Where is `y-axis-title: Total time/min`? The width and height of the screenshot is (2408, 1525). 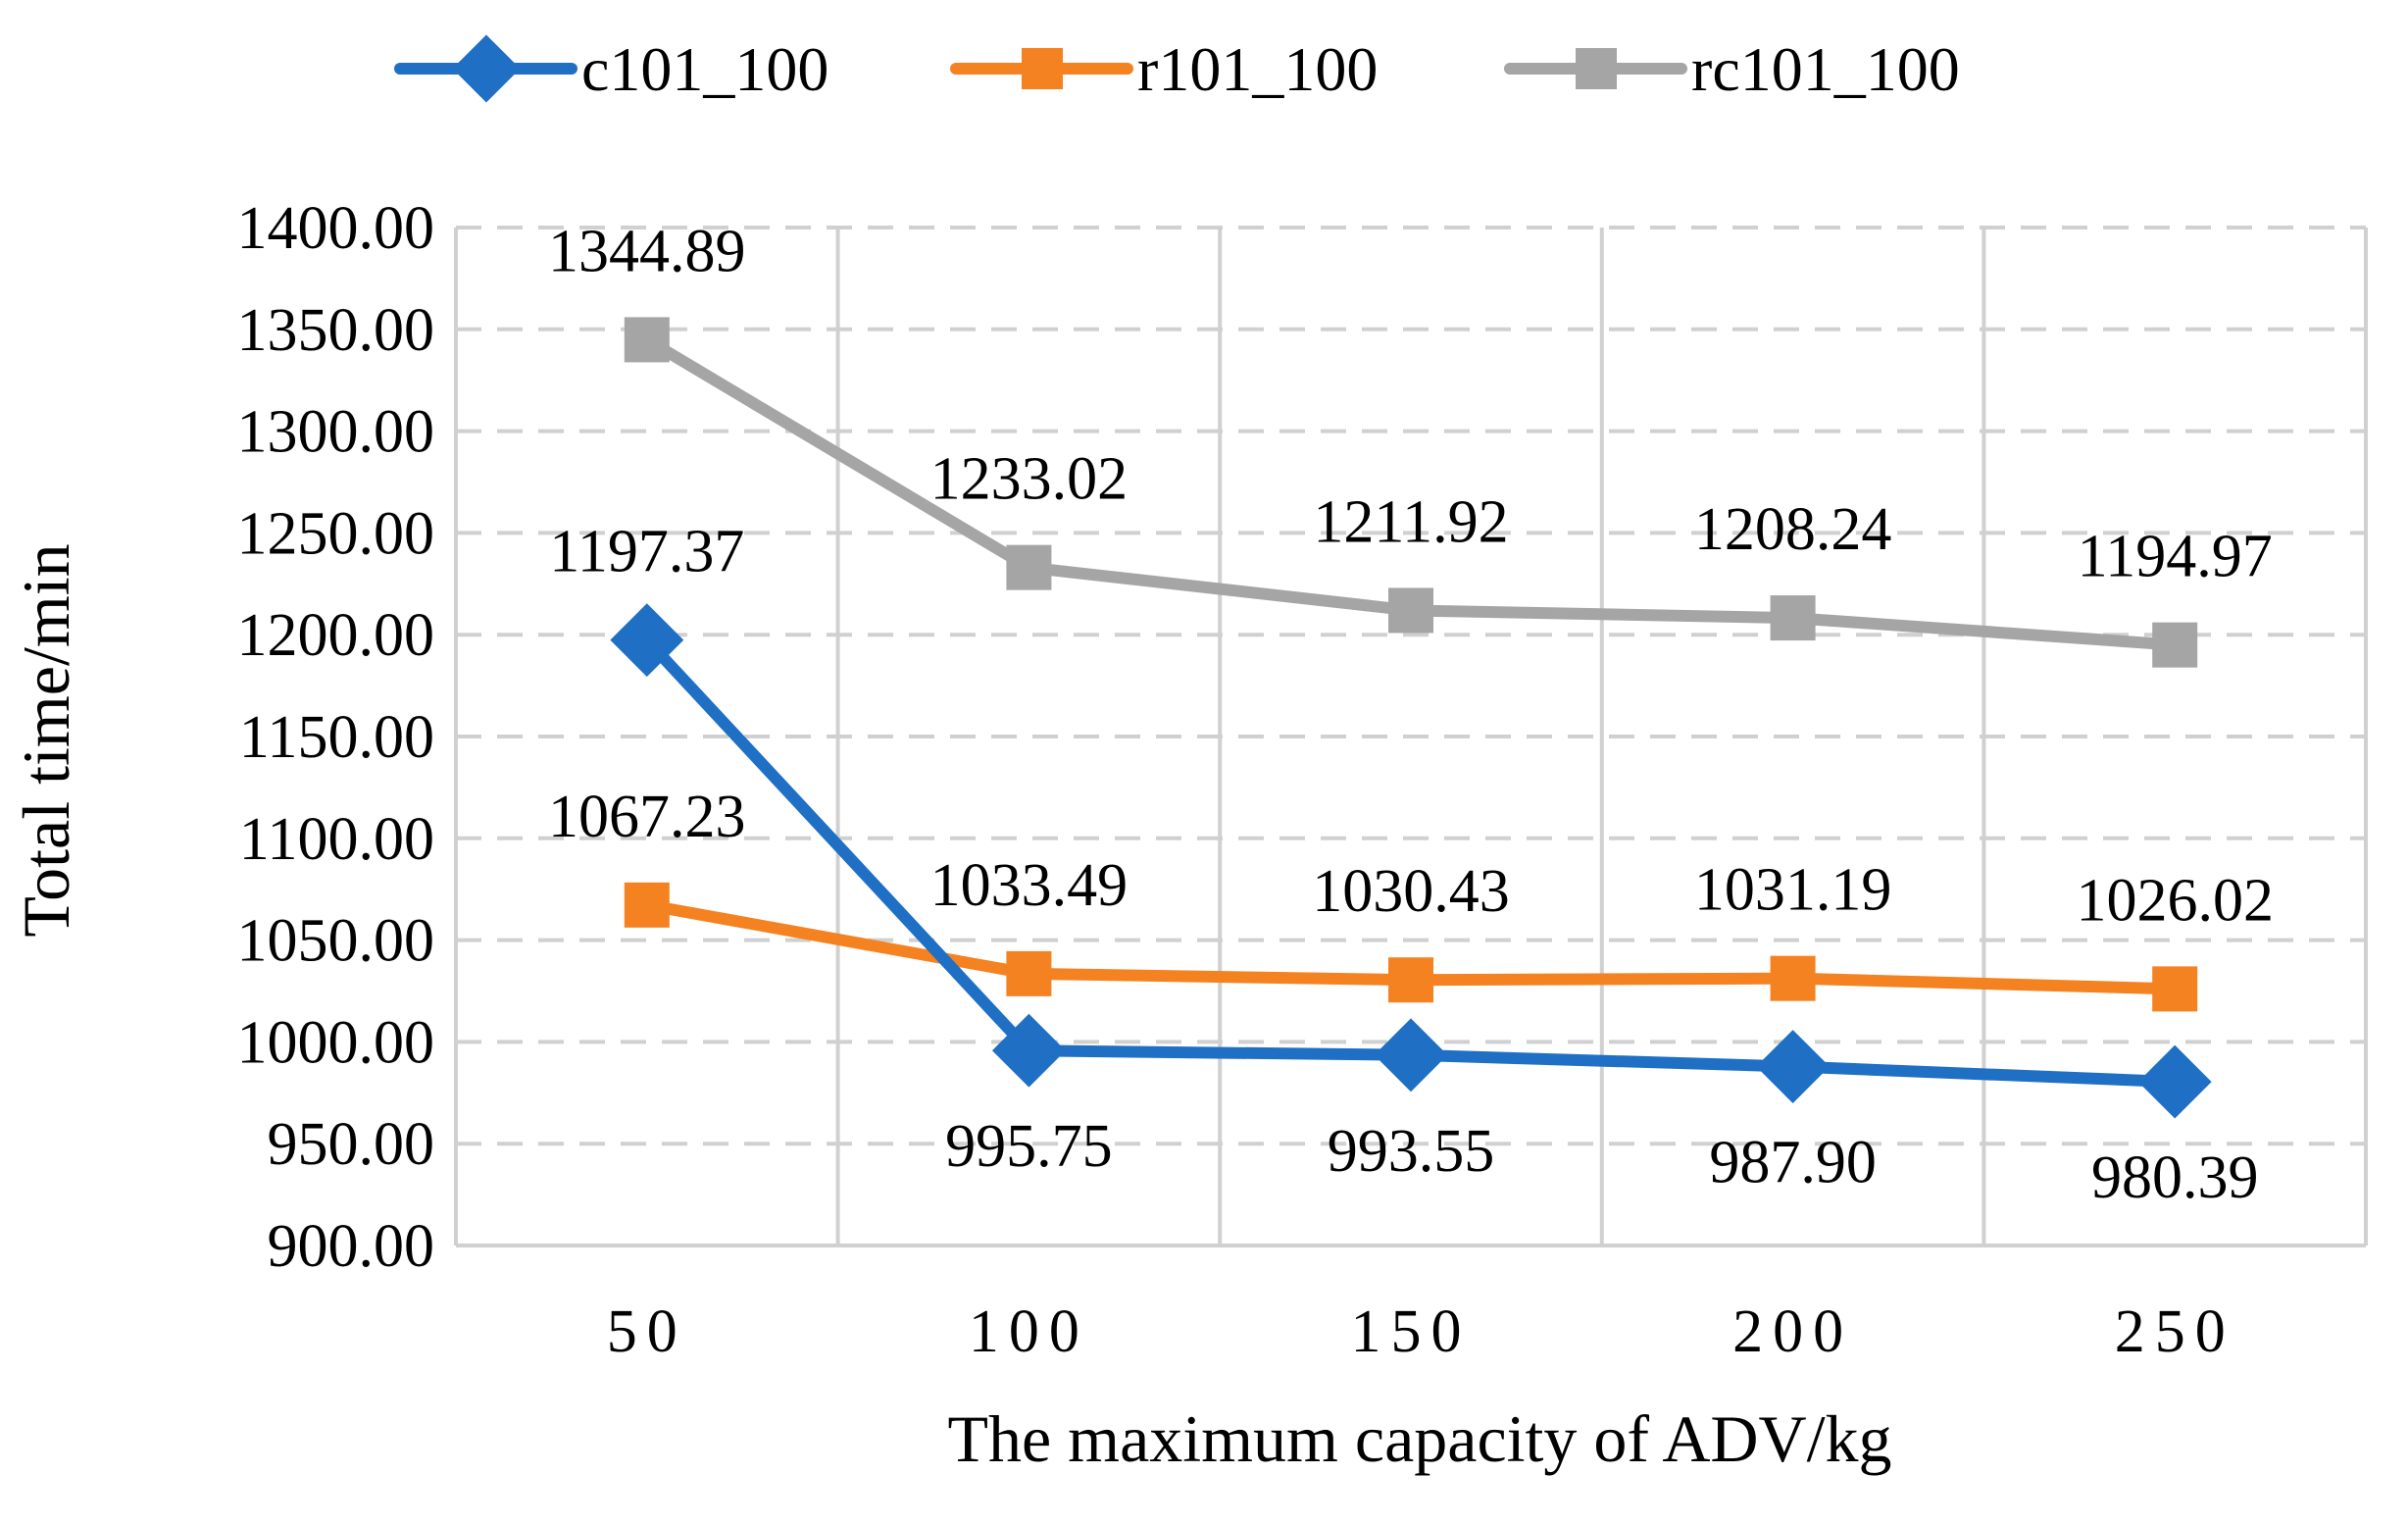 y-axis-title: Total time/min is located at coordinates (46, 740).